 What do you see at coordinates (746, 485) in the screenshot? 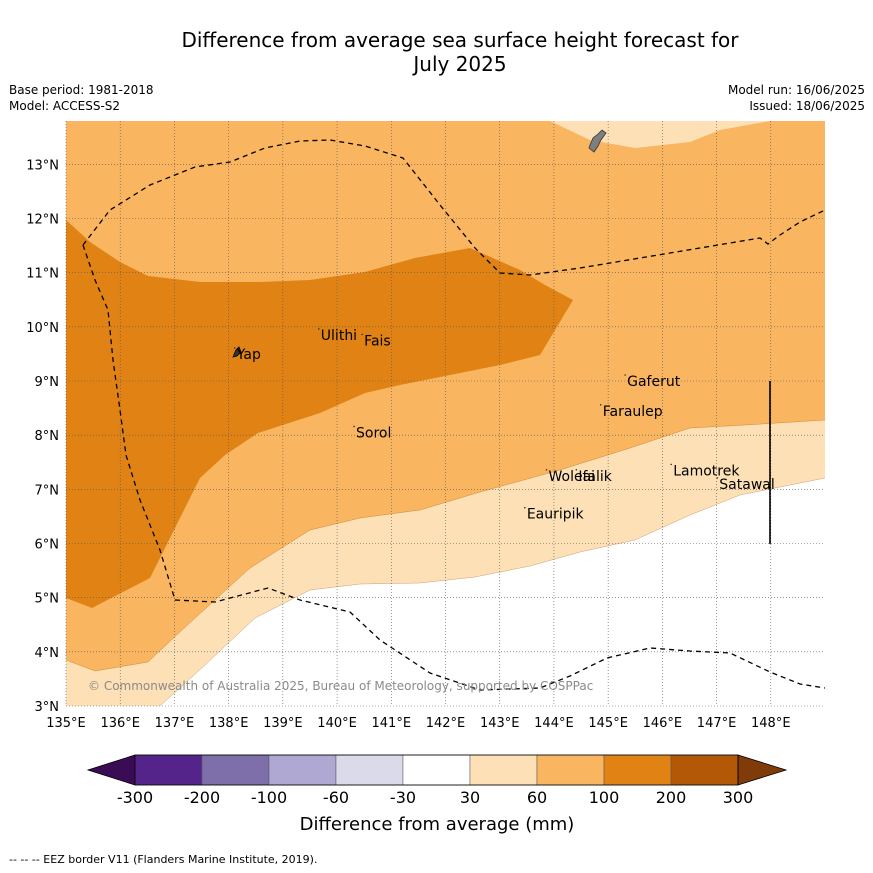
I see `place-label: Satawal` at bounding box center [746, 485].